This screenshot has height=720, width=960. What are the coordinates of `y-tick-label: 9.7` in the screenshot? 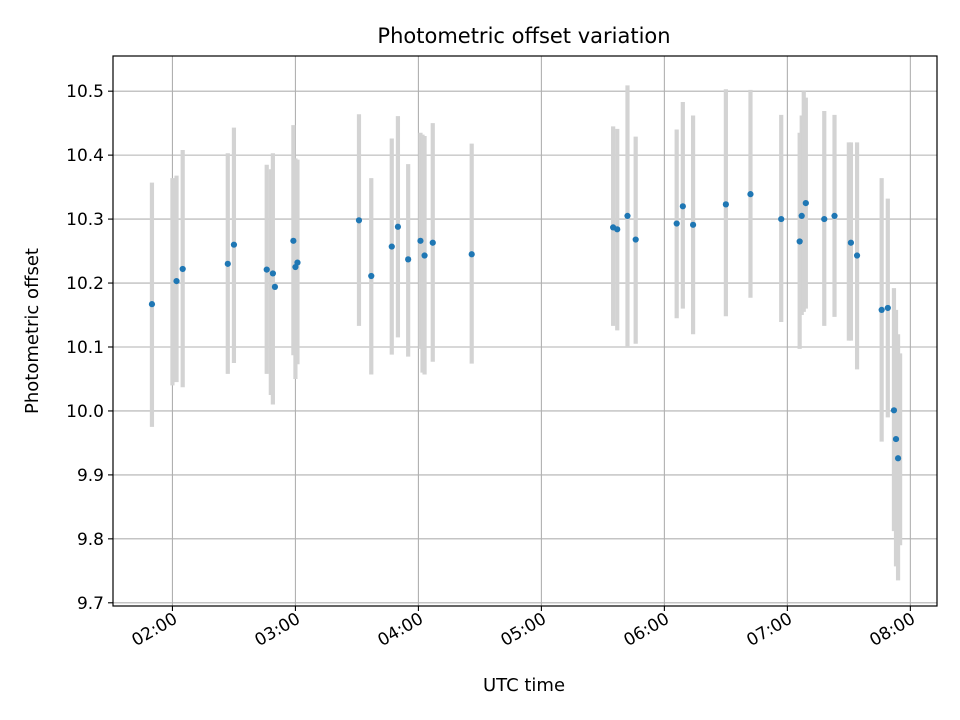 It's located at (90, 604).